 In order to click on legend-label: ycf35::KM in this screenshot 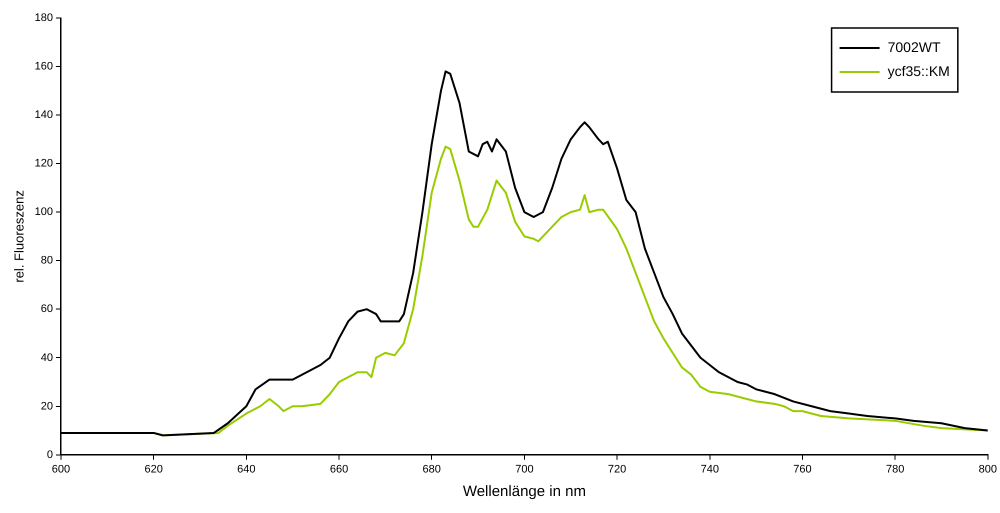, I will do `click(919, 70)`.